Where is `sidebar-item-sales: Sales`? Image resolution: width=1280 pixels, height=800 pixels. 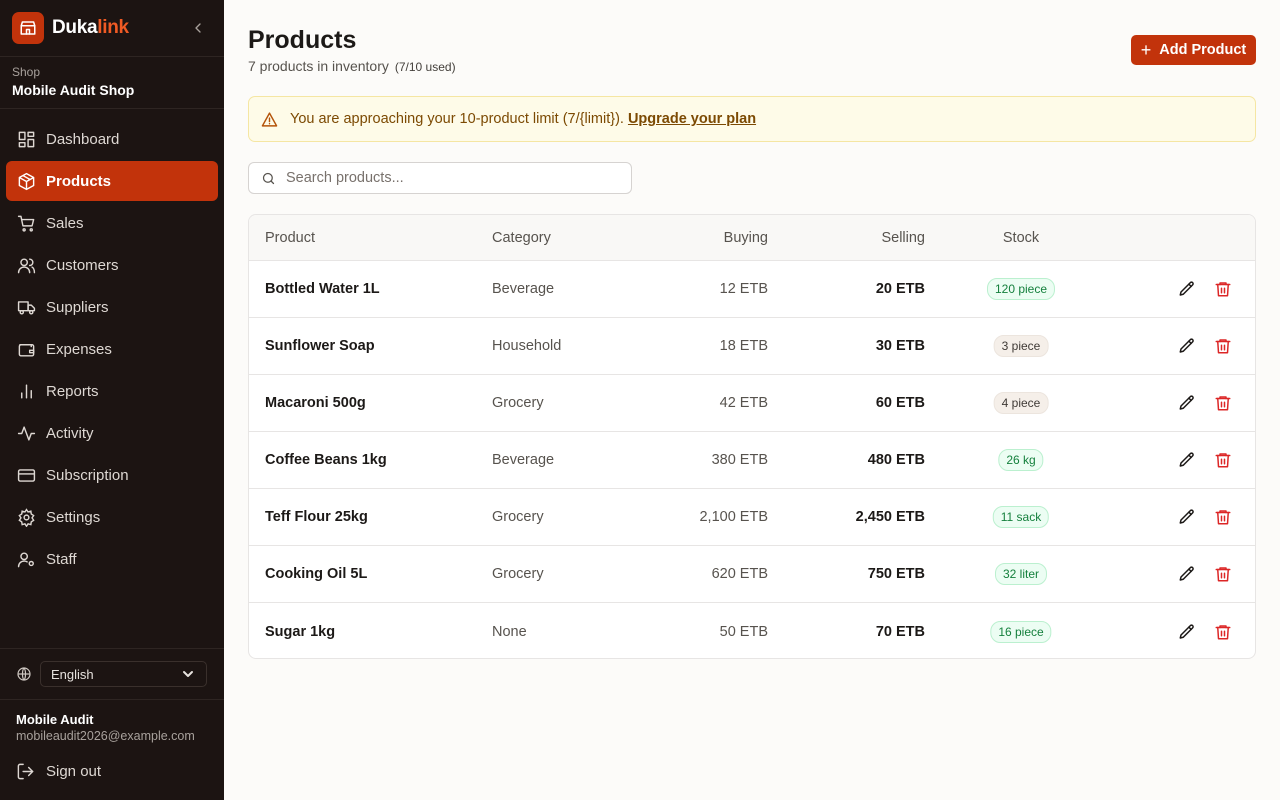
sidebar-item-sales: Sales is located at coordinates (112, 223).